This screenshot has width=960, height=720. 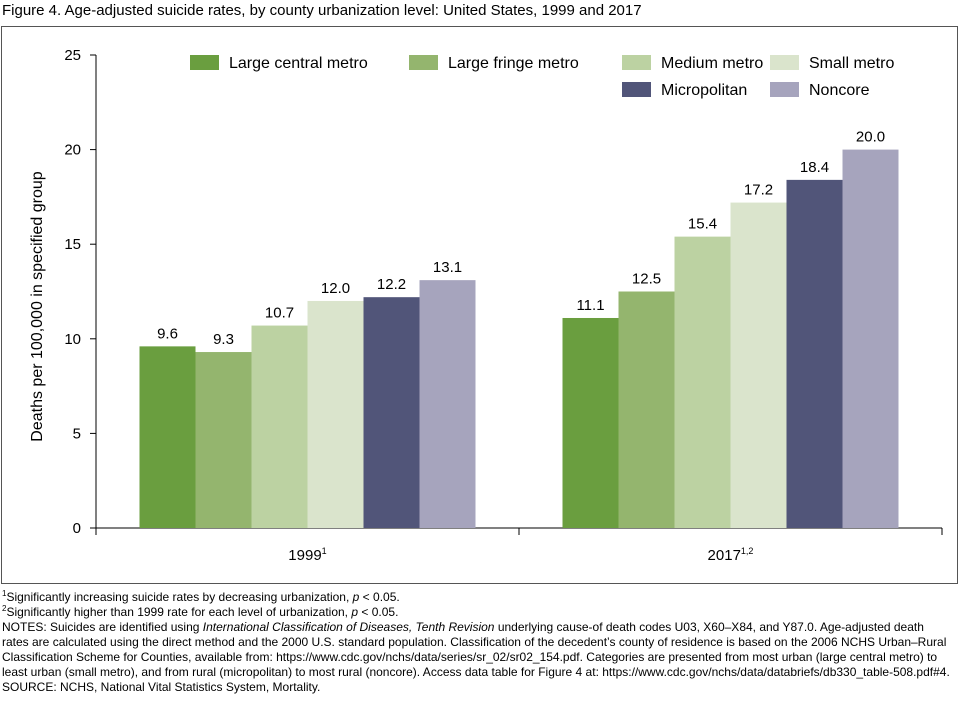 I want to click on footnote-2-tail: < 0.05., so click(x=378, y=612).